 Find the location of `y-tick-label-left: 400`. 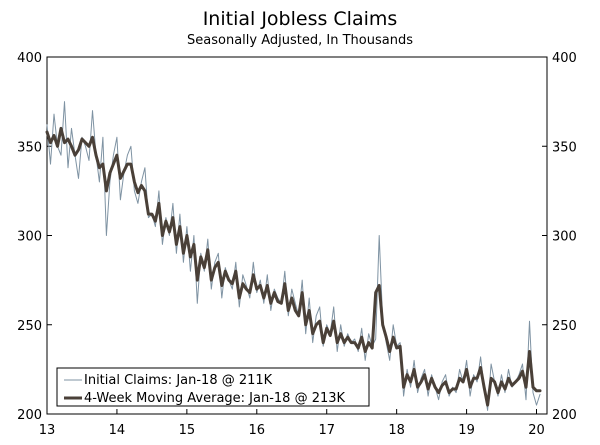

y-tick-label-left: 400 is located at coordinates (29, 58).